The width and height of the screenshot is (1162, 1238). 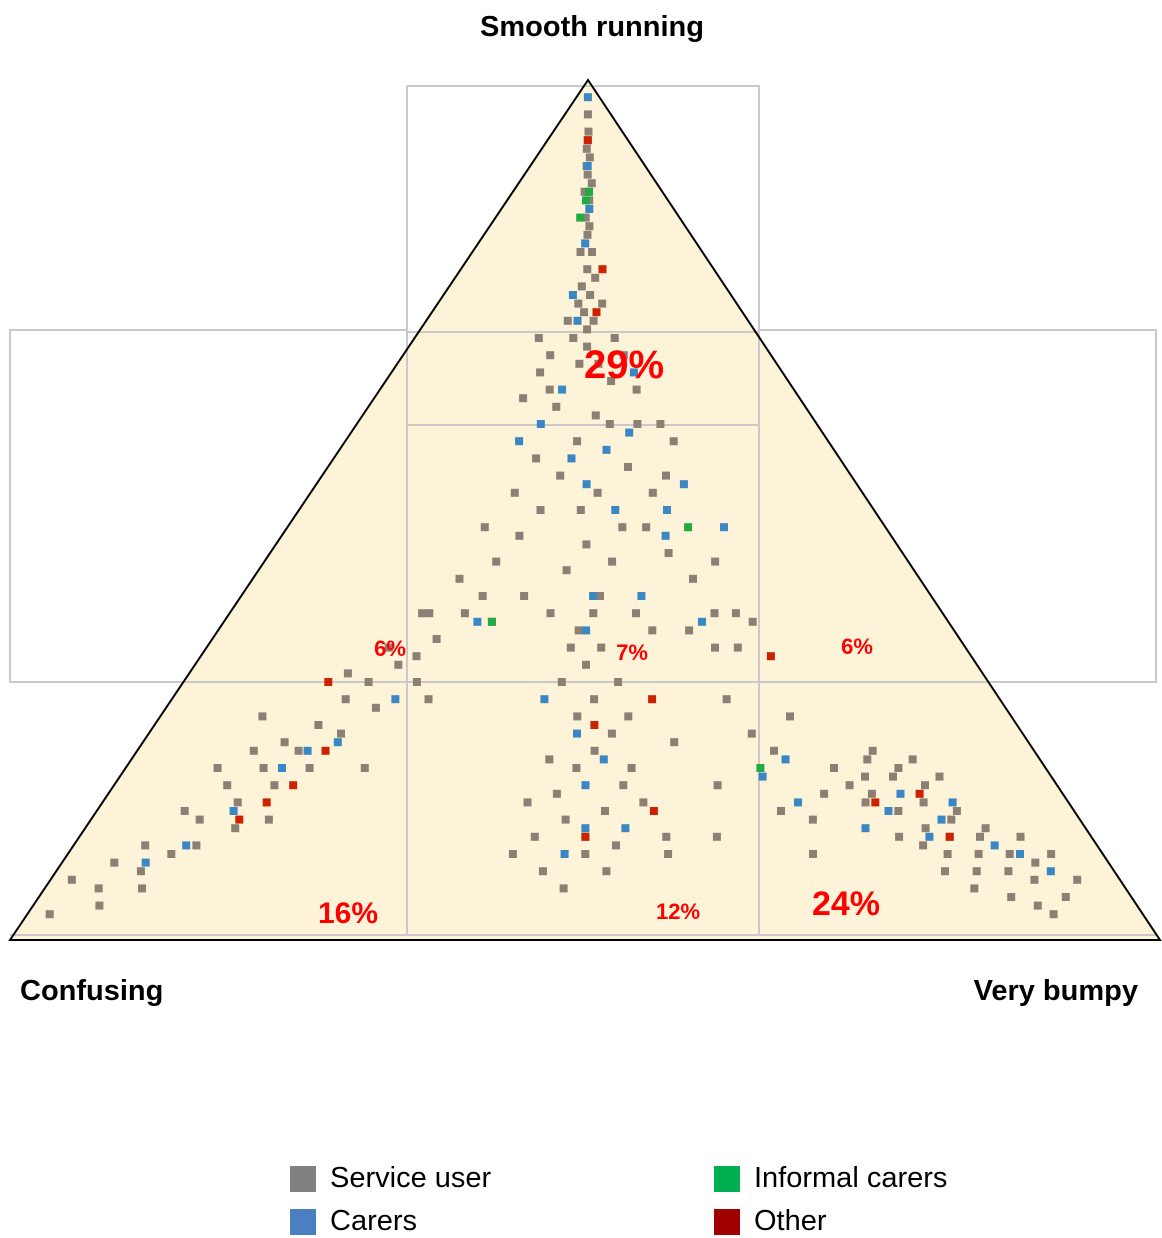 What do you see at coordinates (303, 1178) in the screenshot?
I see `legend-swatch-service-user` at bounding box center [303, 1178].